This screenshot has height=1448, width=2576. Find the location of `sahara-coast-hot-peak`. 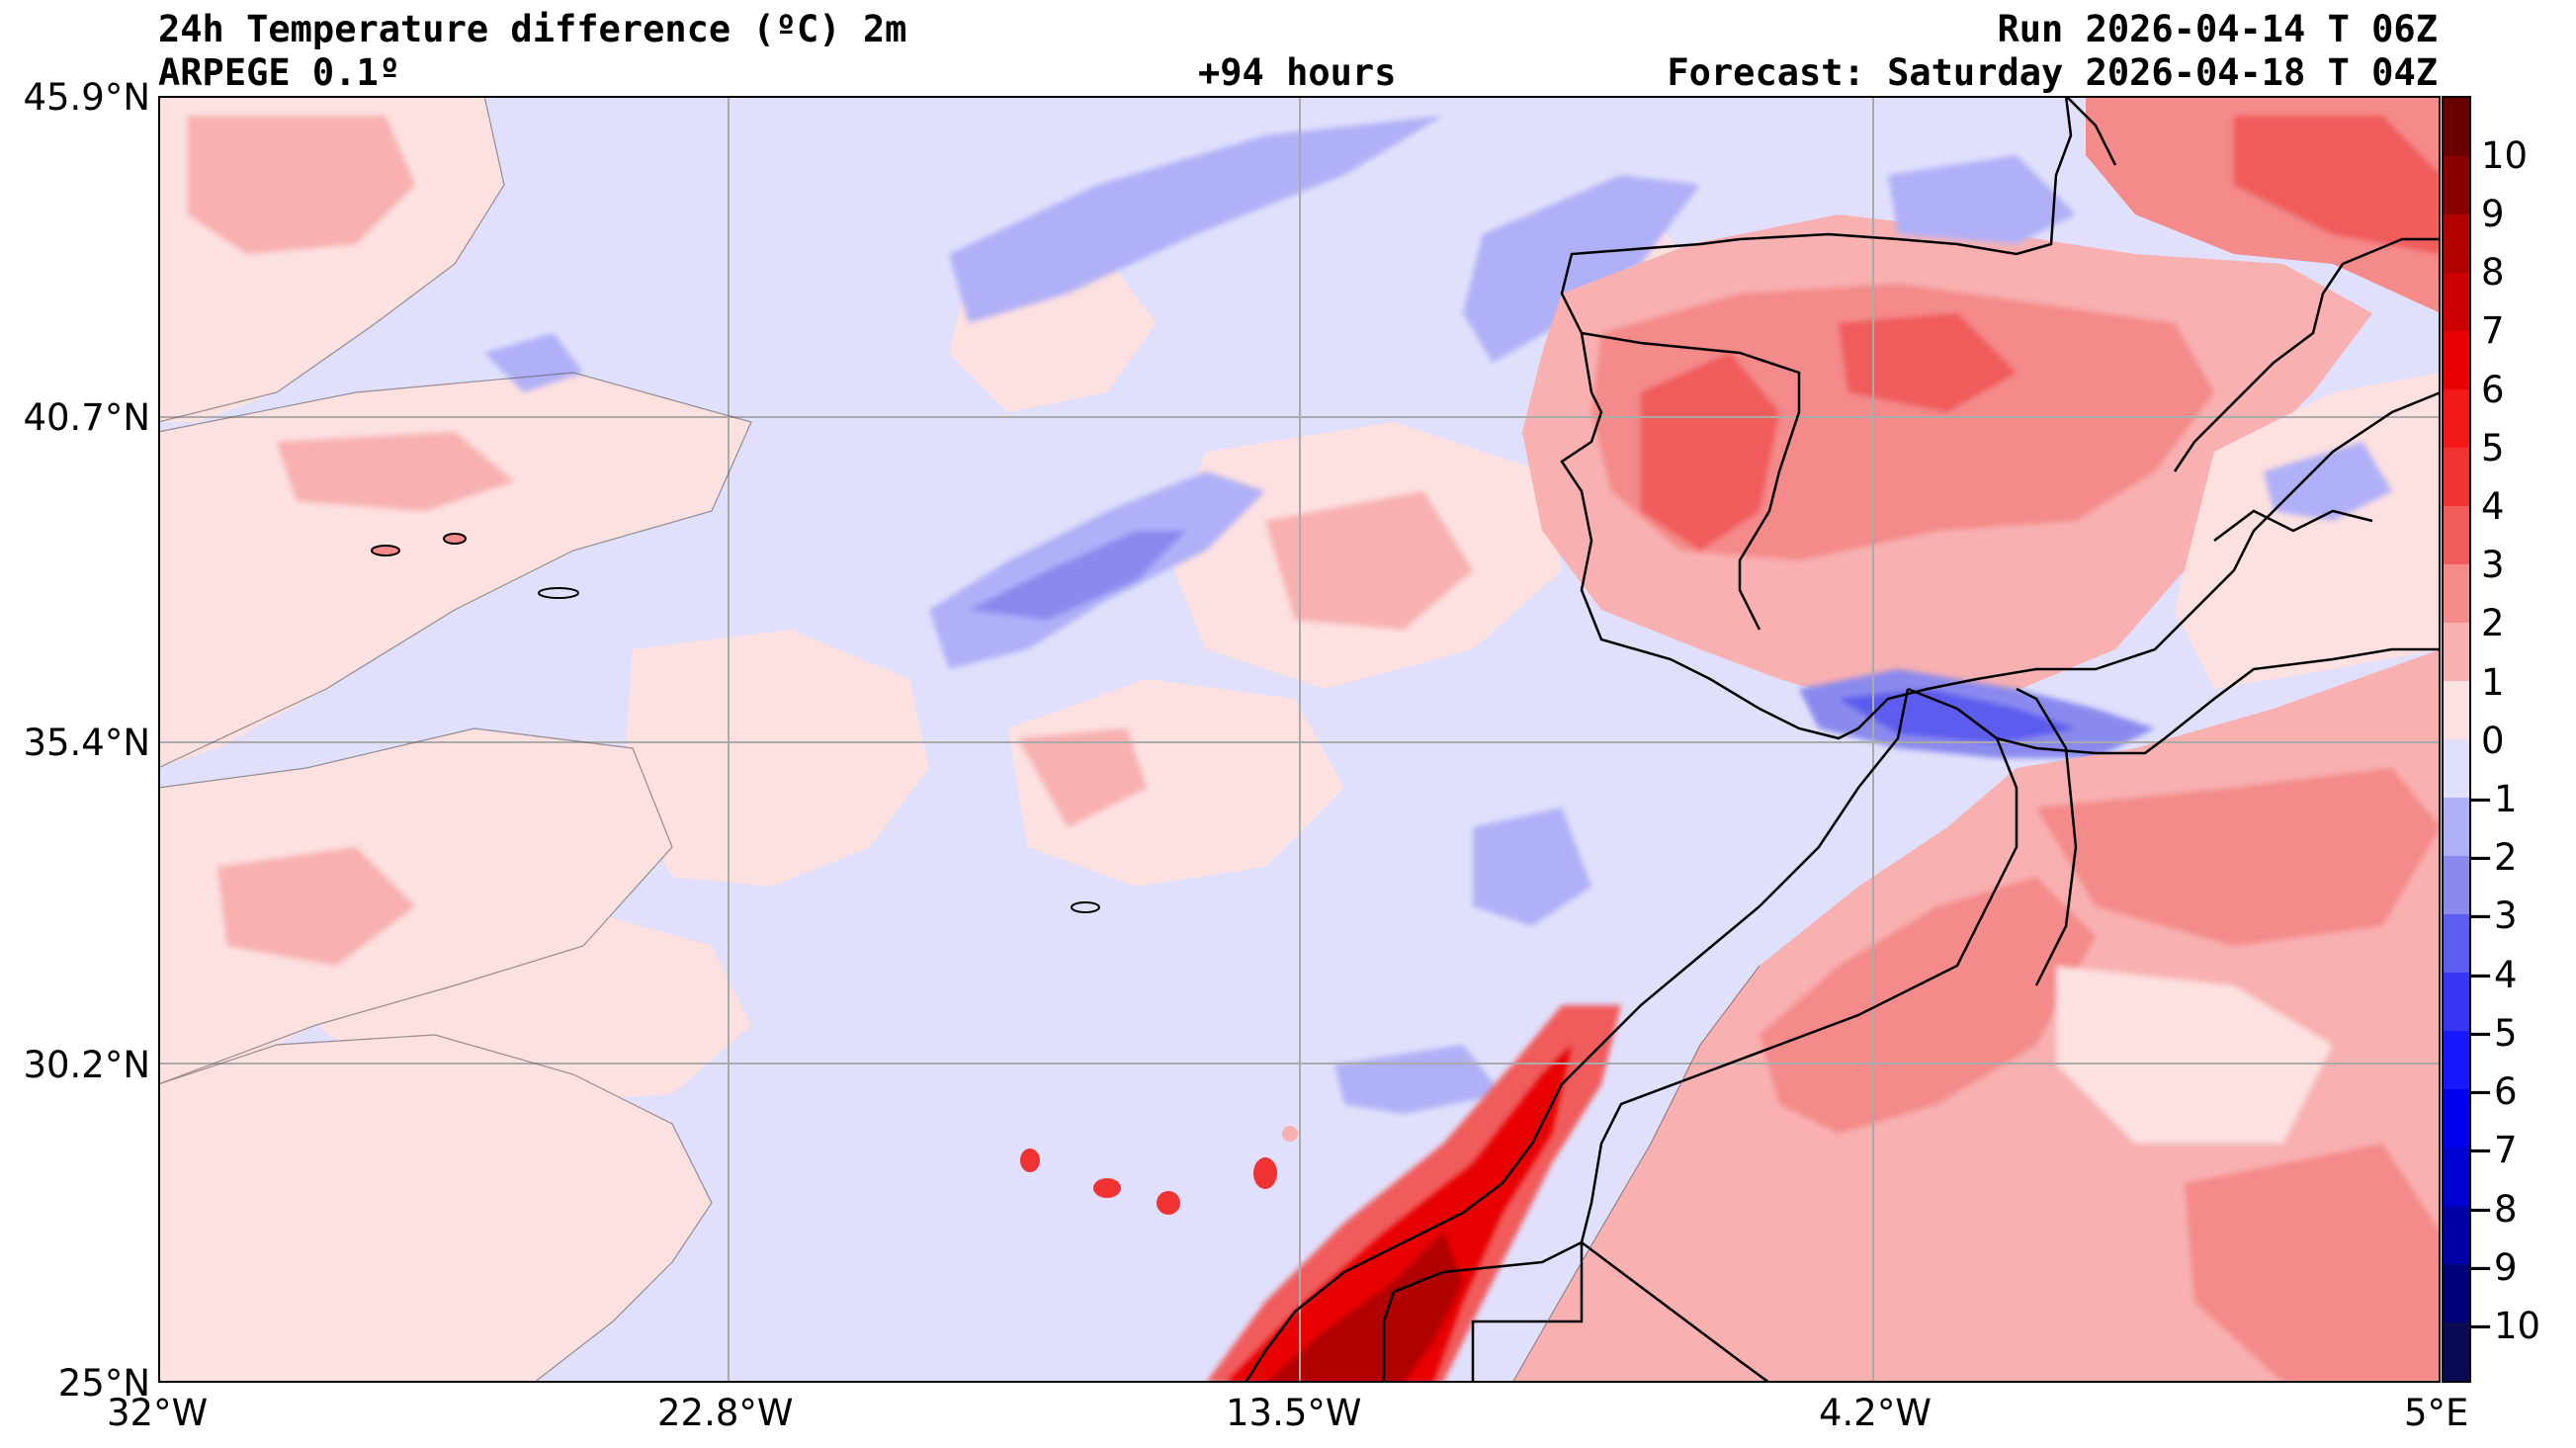

sahara-coast-hot-peak is located at coordinates (1364, 1308).